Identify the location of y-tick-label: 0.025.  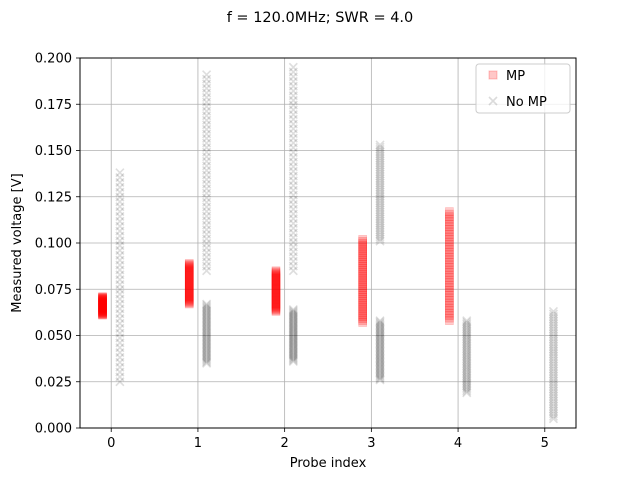
(53, 382).